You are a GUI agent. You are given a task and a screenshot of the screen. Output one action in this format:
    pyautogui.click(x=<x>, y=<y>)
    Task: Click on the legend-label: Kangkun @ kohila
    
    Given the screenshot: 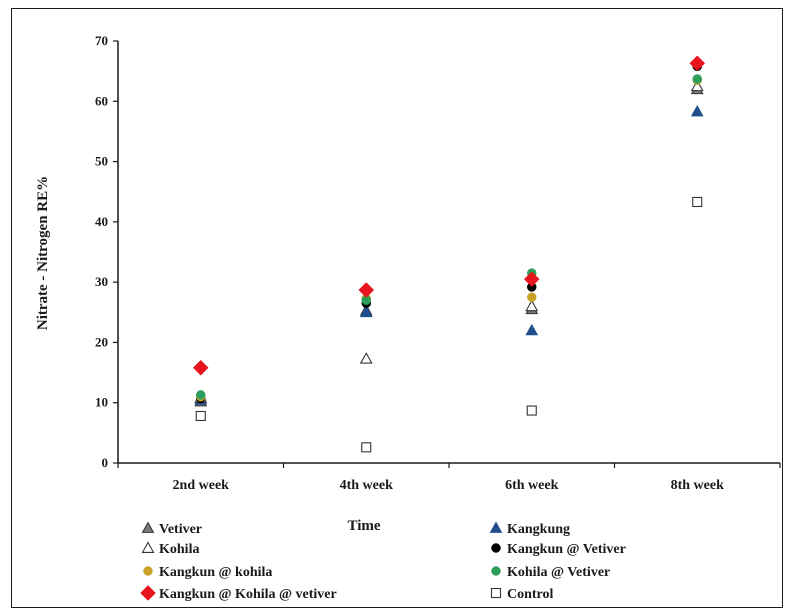 What is the action you would take?
    pyautogui.click(x=215, y=572)
    